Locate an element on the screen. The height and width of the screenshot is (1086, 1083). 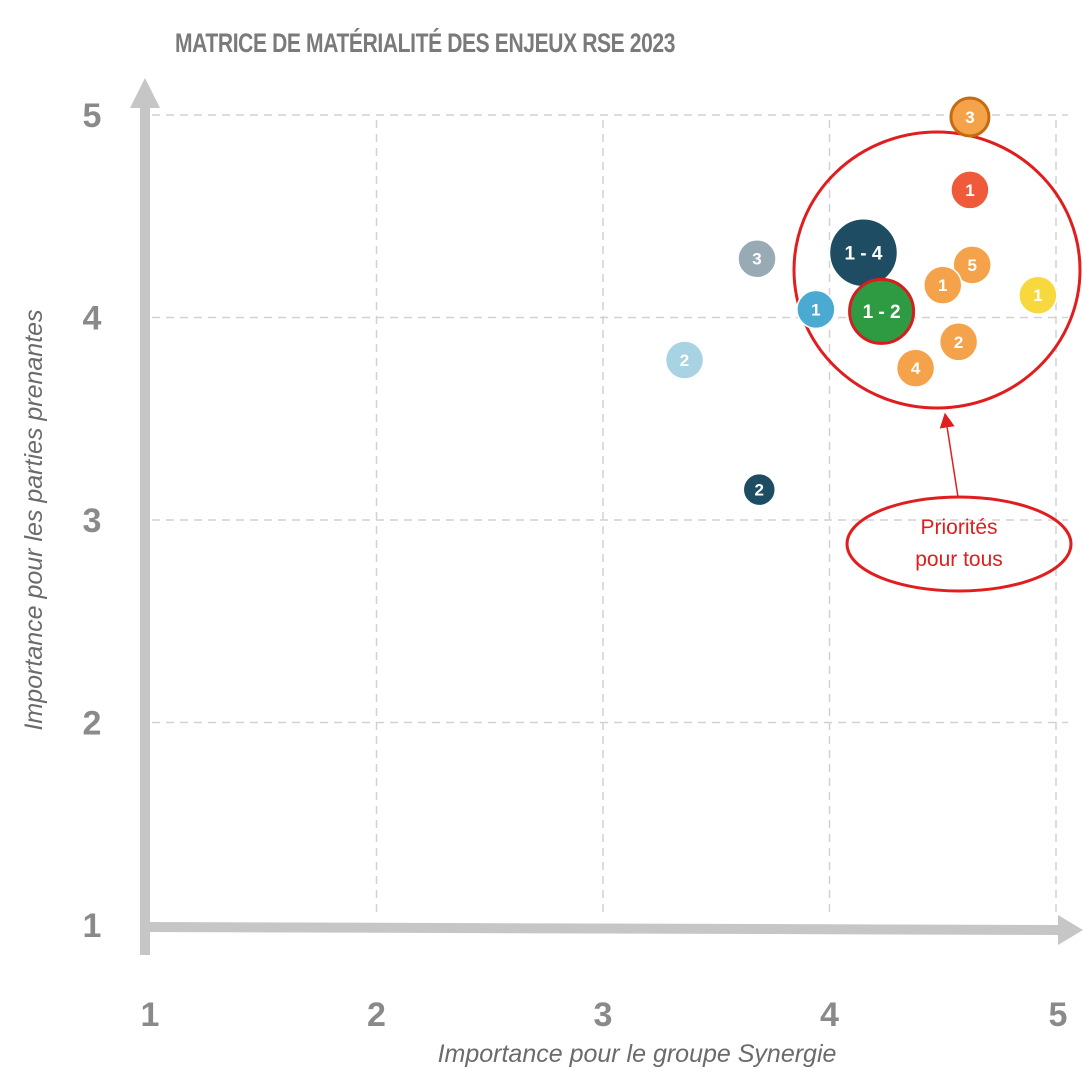
x-tick-label: 1 is located at coordinates (150, 1015).